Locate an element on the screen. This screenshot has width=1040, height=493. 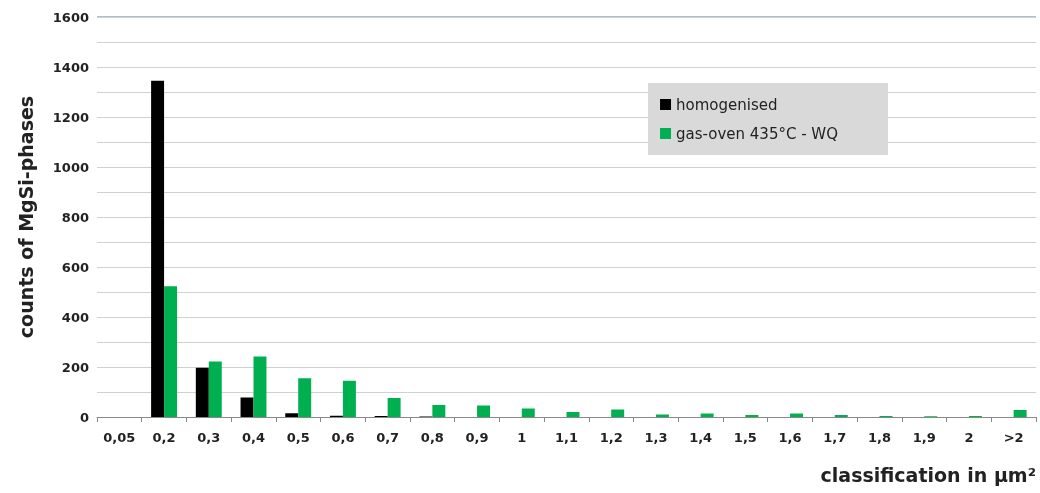
x-tick-label: 1,1 is located at coordinates (566, 437).